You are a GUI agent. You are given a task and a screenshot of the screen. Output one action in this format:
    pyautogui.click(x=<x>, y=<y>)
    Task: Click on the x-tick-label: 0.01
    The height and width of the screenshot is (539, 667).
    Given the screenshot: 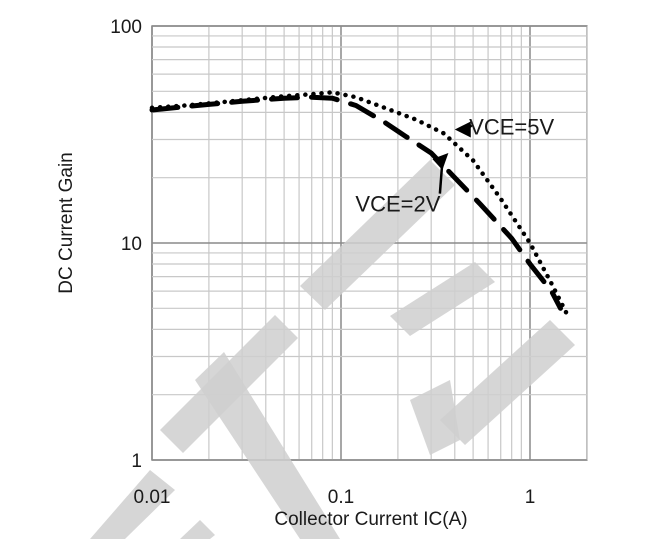 What is the action you would take?
    pyautogui.click(x=152, y=497)
    